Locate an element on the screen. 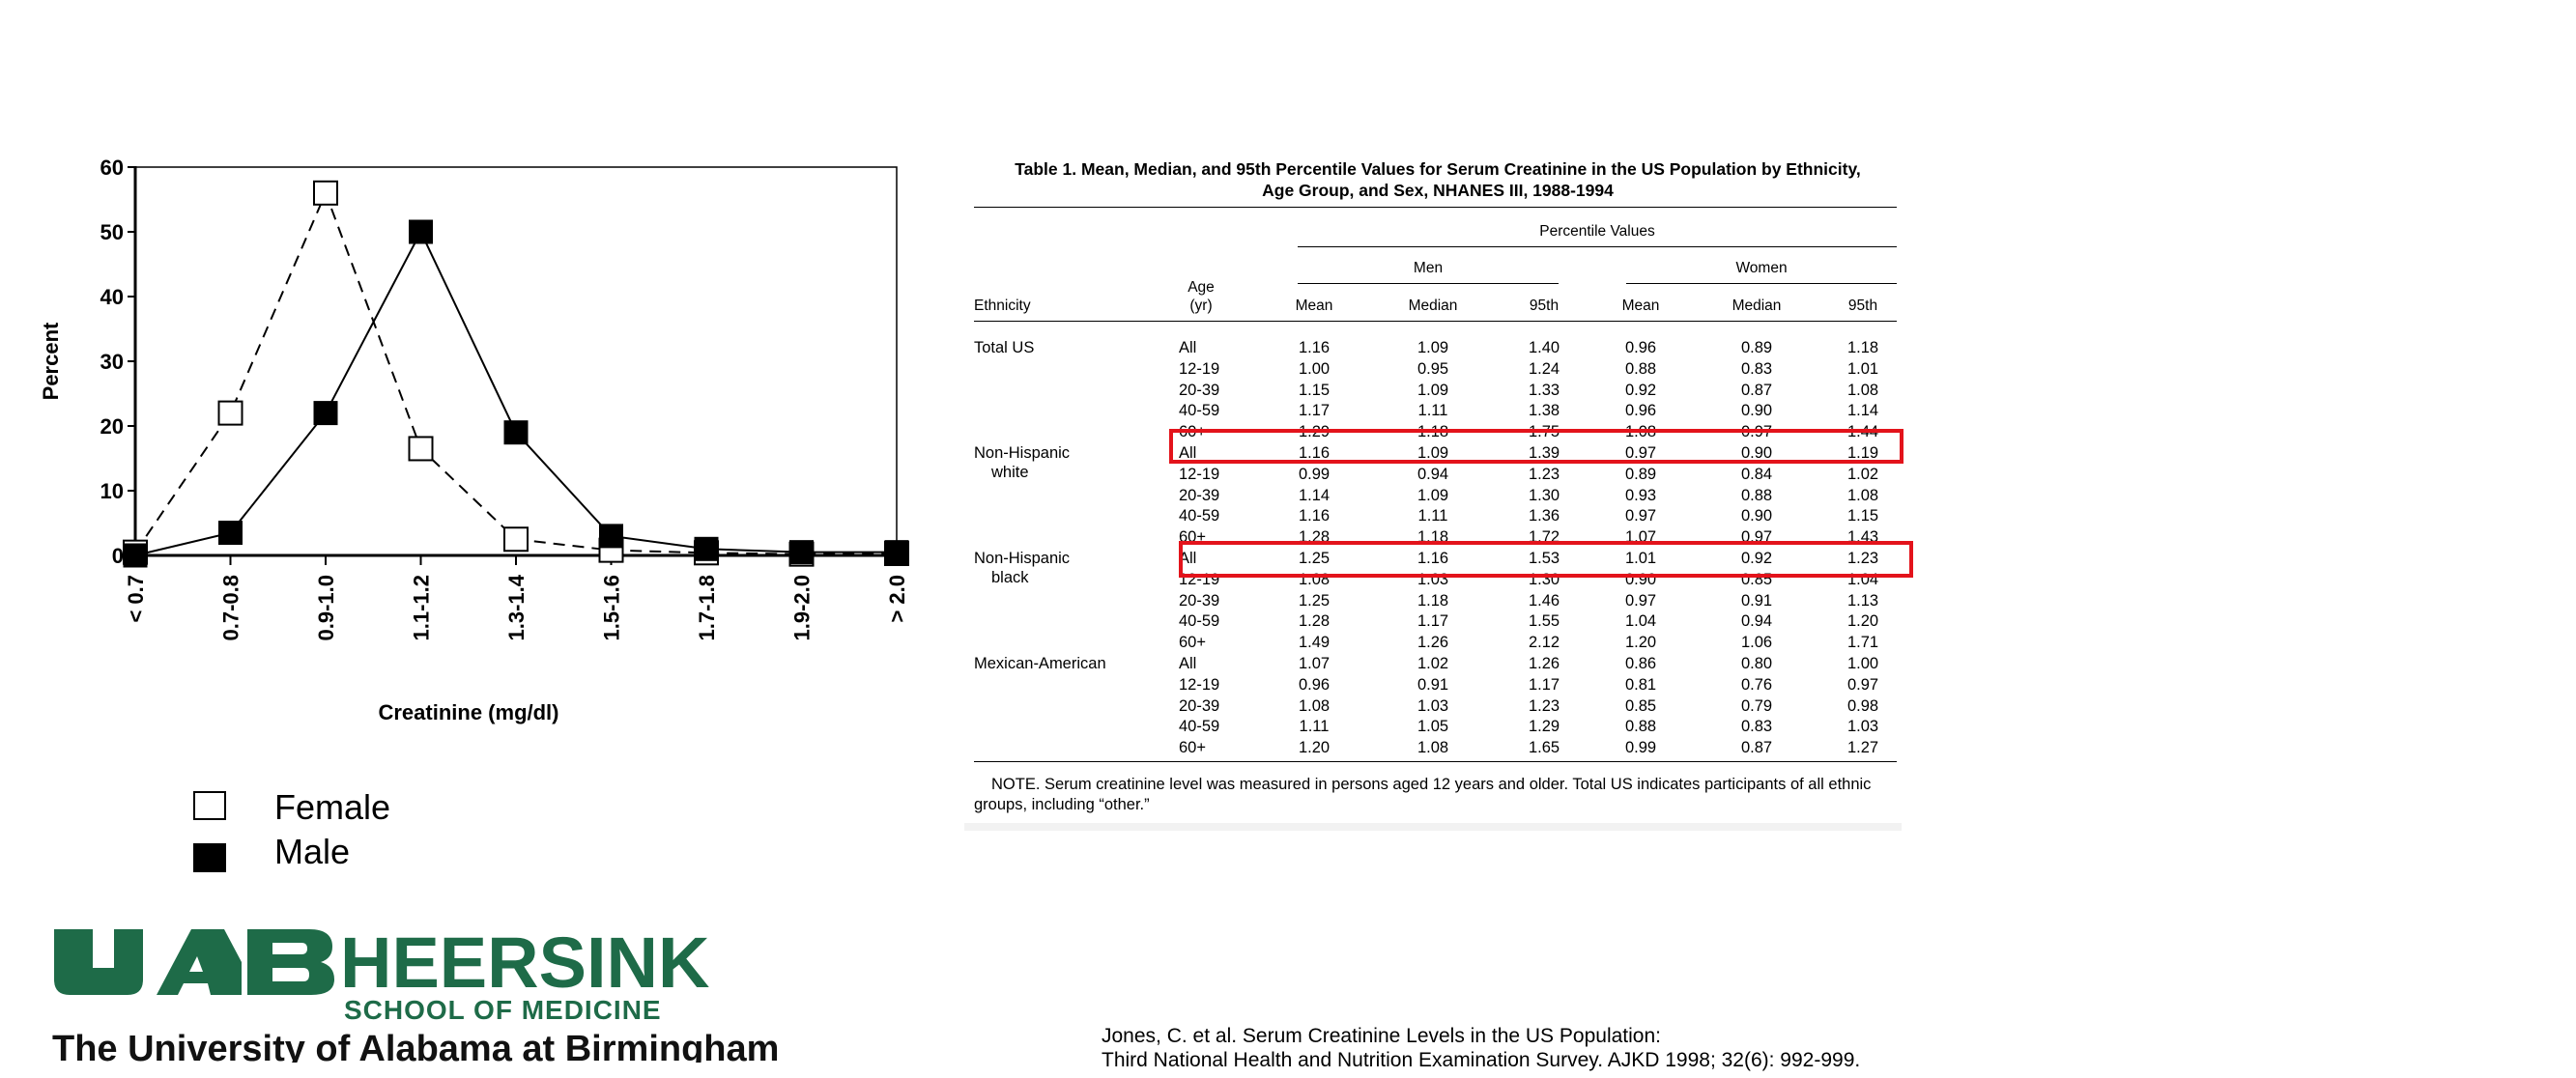 This screenshot has height=1078, width=2576. header-men: Men is located at coordinates (1429, 268).